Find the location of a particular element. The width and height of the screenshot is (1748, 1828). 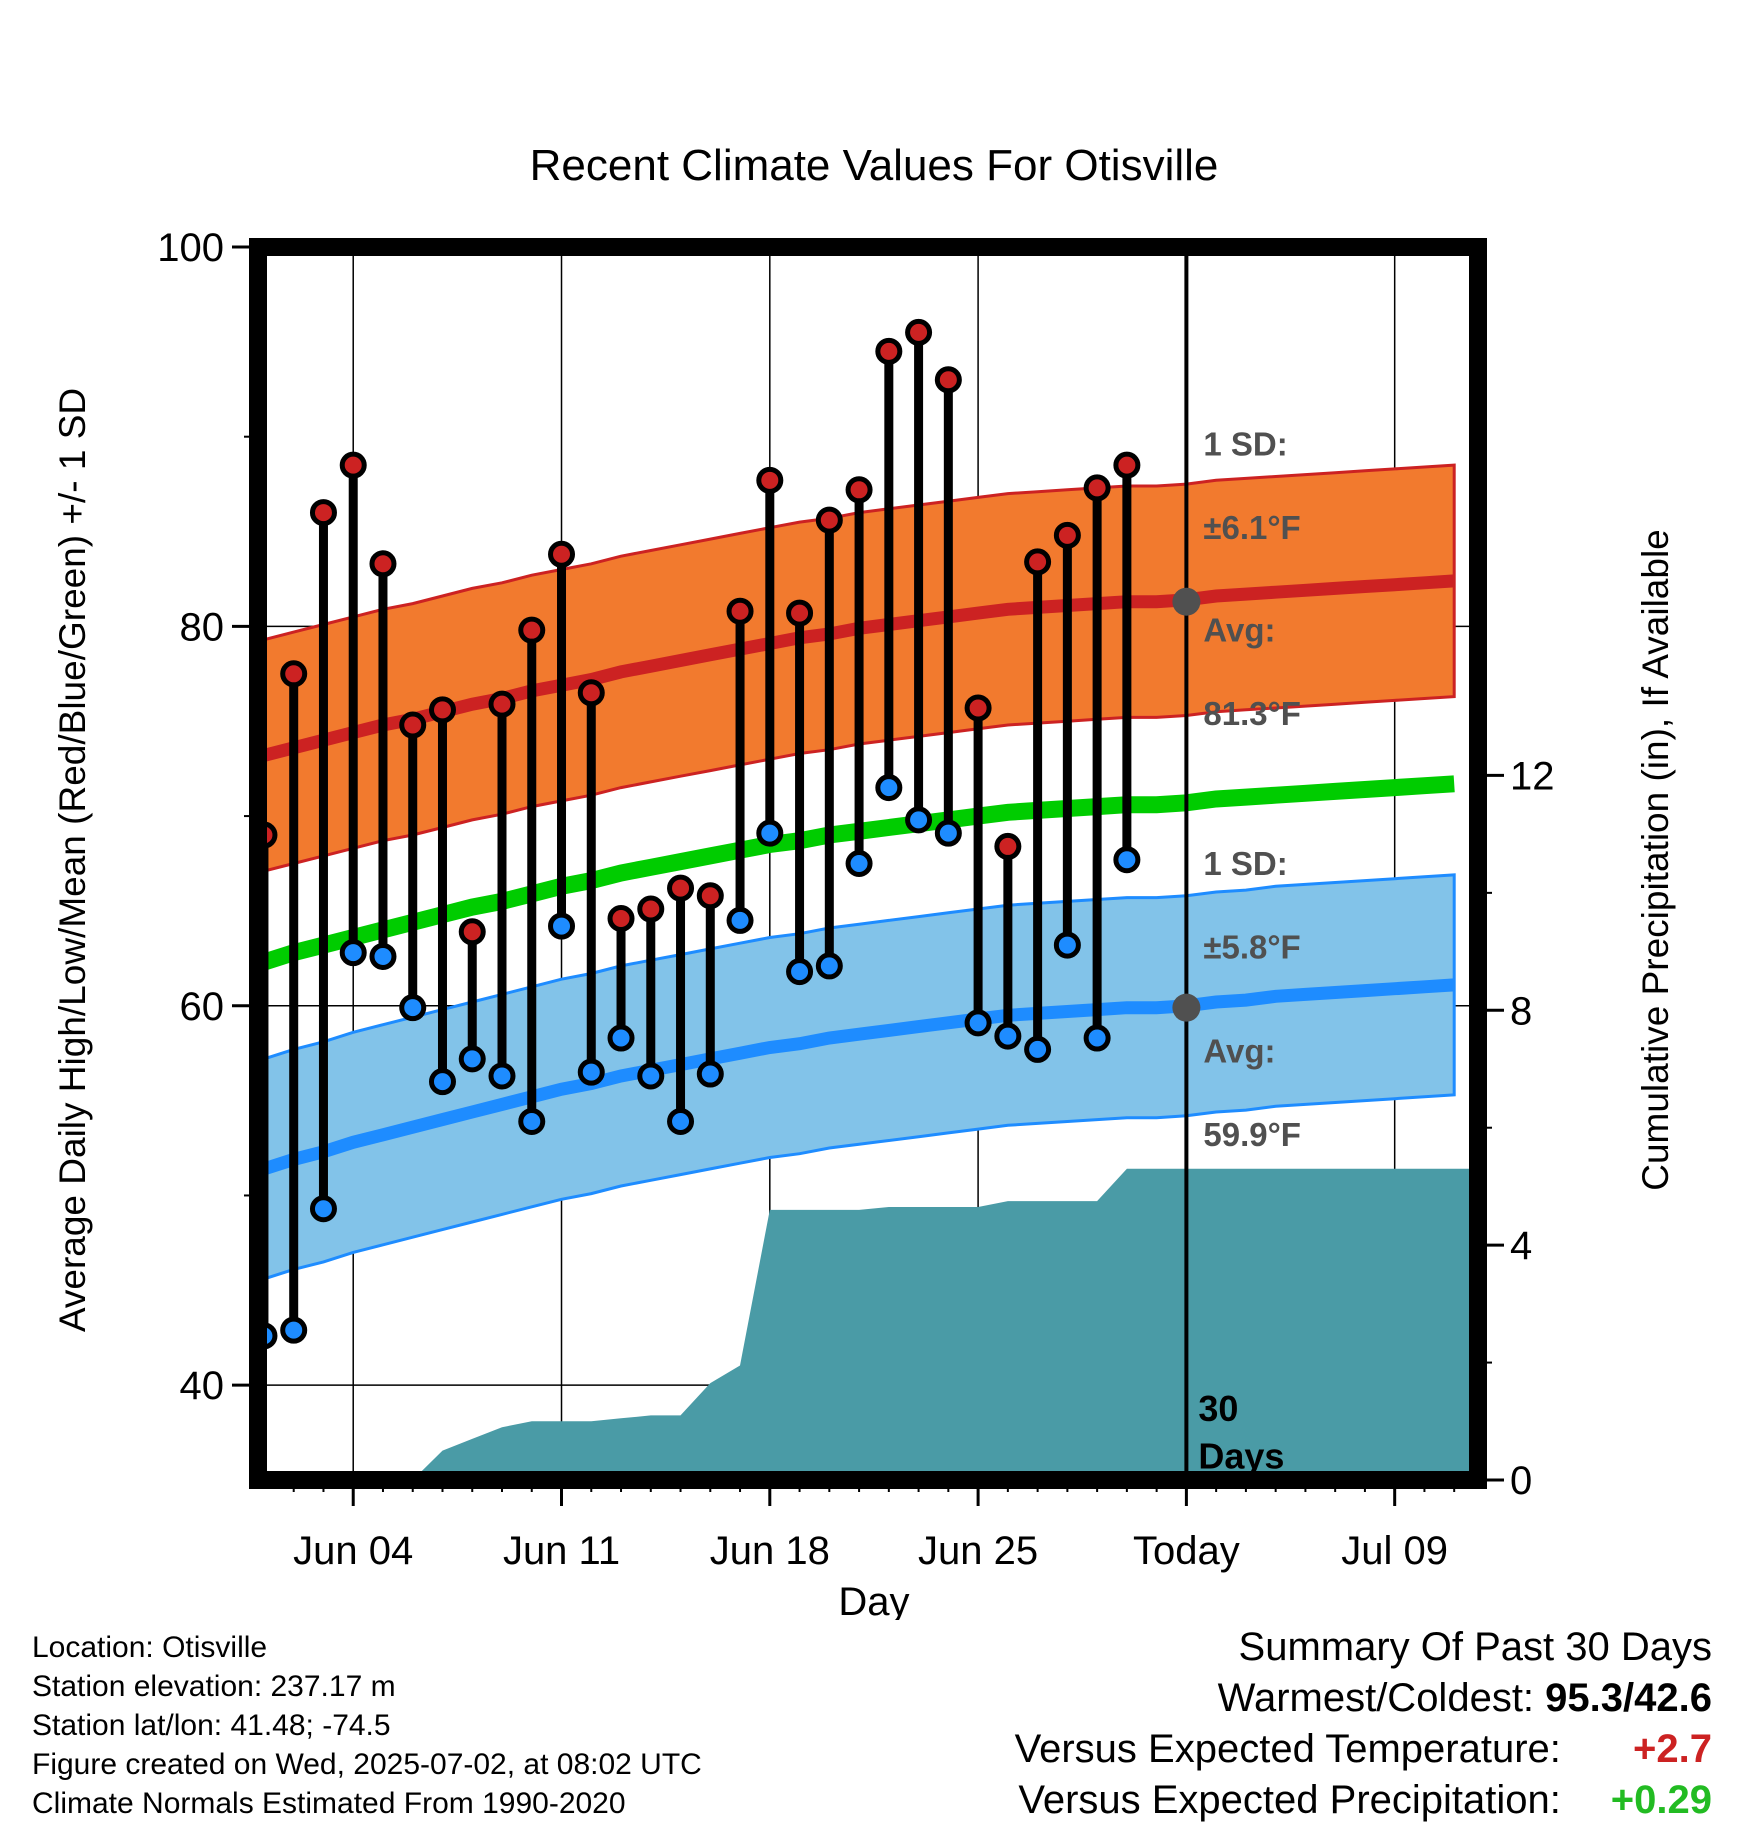

low-avg-dot is located at coordinates (1186, 1007).